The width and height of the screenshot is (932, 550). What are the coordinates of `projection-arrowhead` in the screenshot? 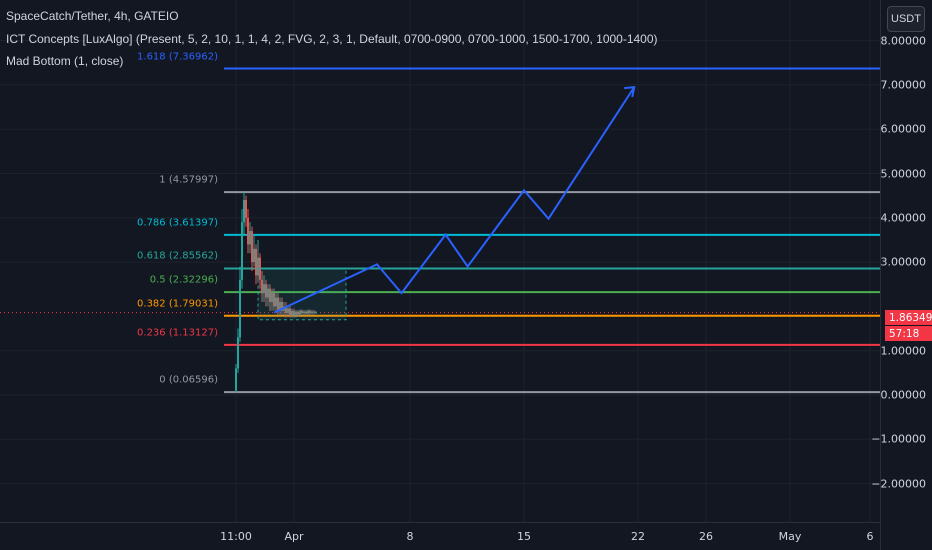 It's located at (630, 91).